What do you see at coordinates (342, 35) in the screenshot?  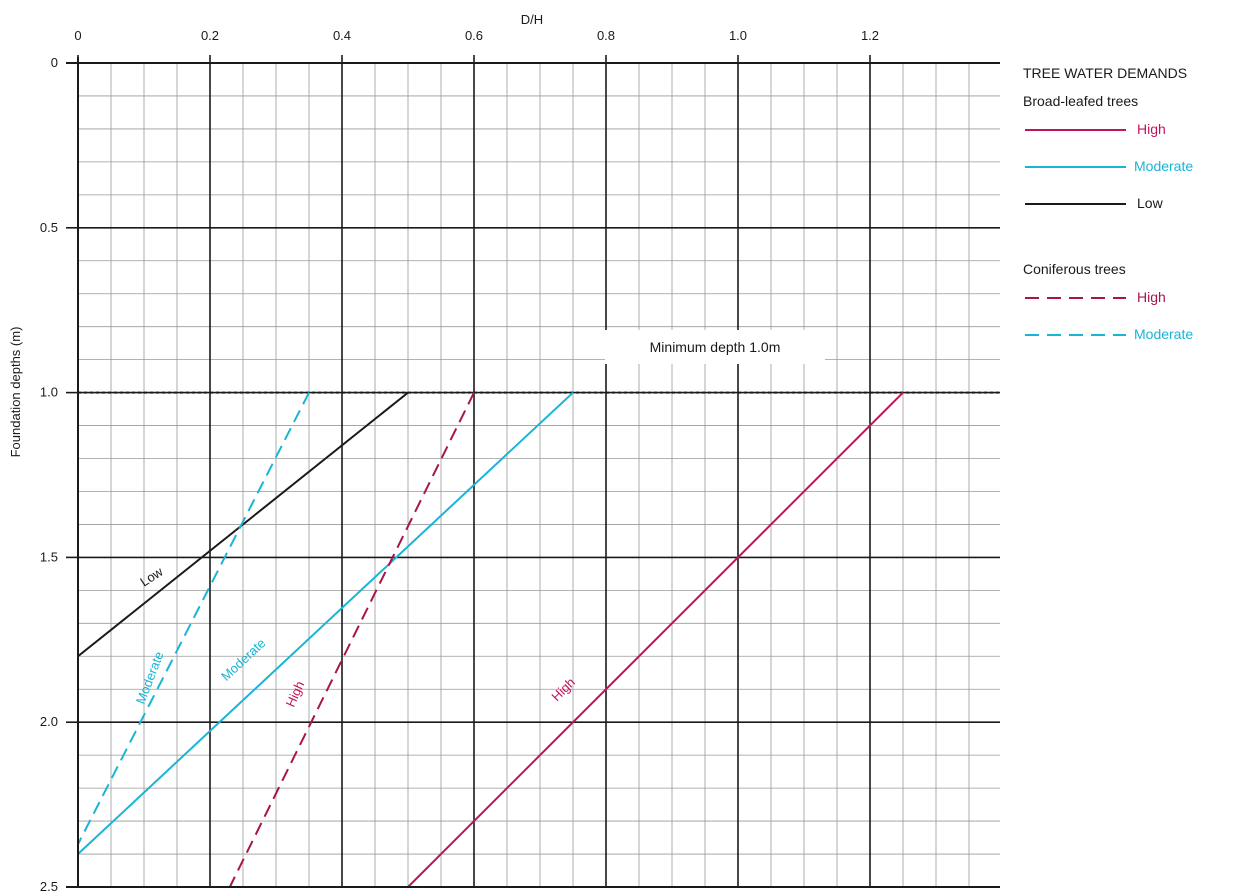 I see `x-tick-label: 0.4` at bounding box center [342, 35].